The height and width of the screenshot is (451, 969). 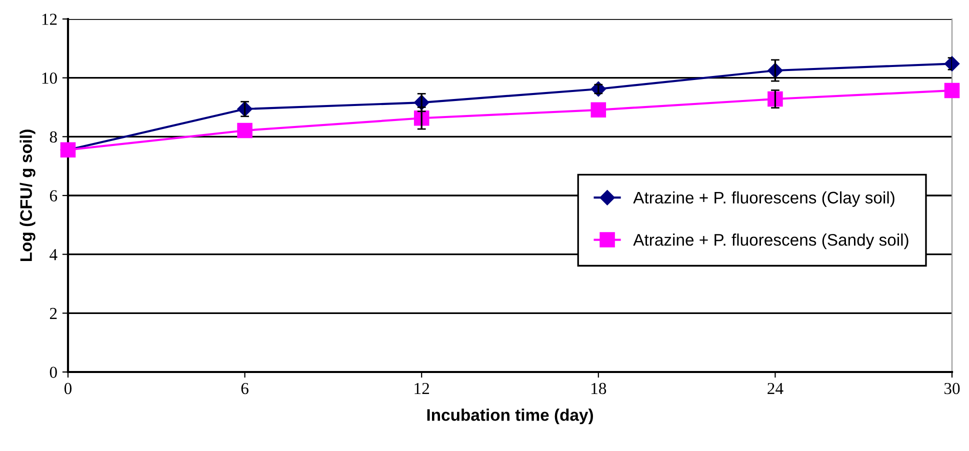 What do you see at coordinates (53, 313) in the screenshot?
I see `y-tick-label: 2` at bounding box center [53, 313].